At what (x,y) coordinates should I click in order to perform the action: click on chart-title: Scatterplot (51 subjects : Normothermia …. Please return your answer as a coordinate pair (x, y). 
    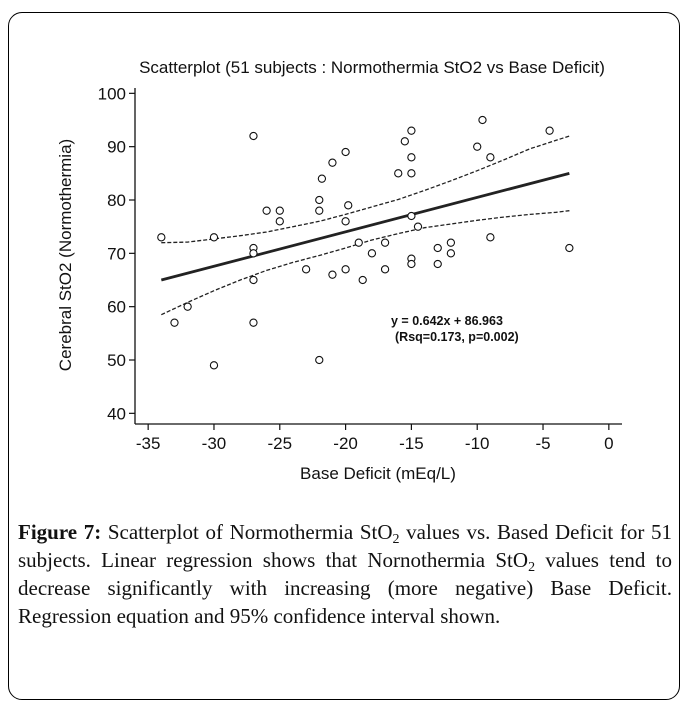
    Looking at the image, I should click on (372, 67).